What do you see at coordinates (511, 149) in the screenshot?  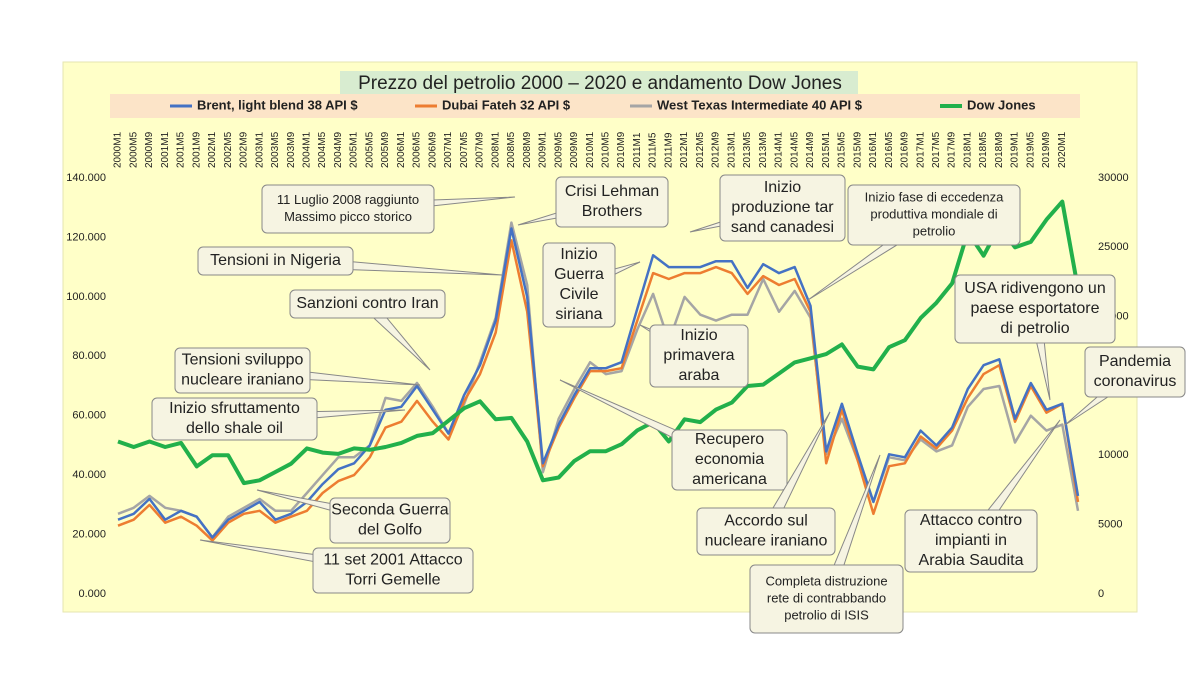 I see `x-tick-label: 2008M5` at bounding box center [511, 149].